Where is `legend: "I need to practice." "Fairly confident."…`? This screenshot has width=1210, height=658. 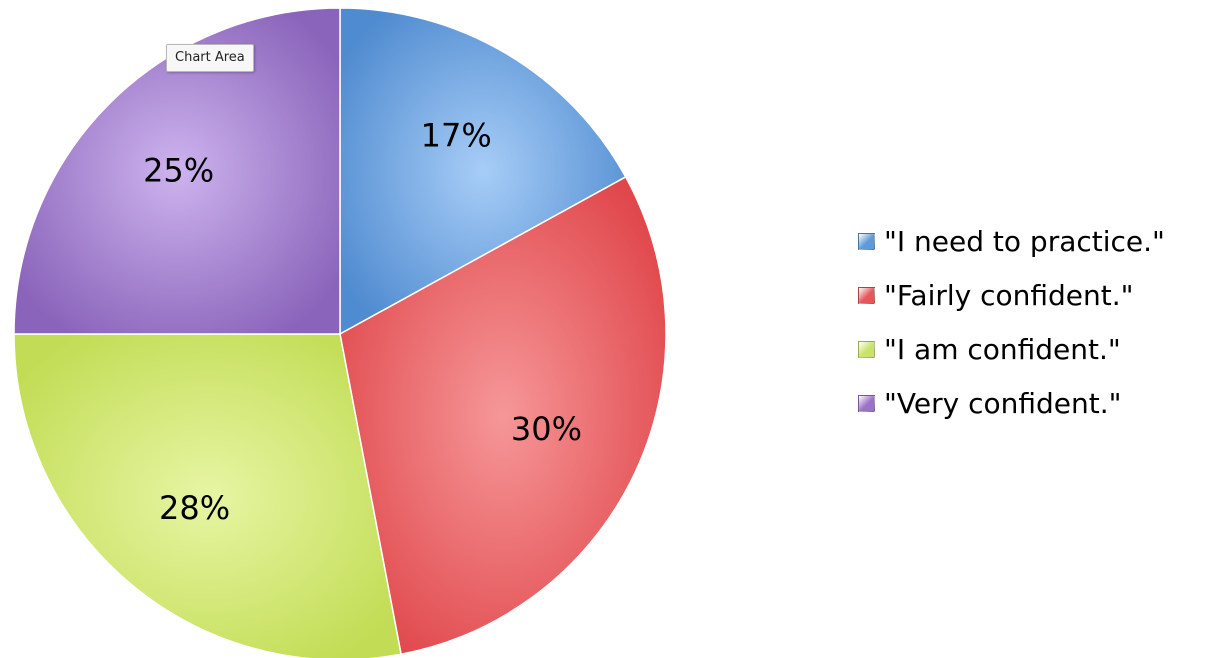 legend: "I need to practice." "Fairly confident."… is located at coordinates (1011, 322).